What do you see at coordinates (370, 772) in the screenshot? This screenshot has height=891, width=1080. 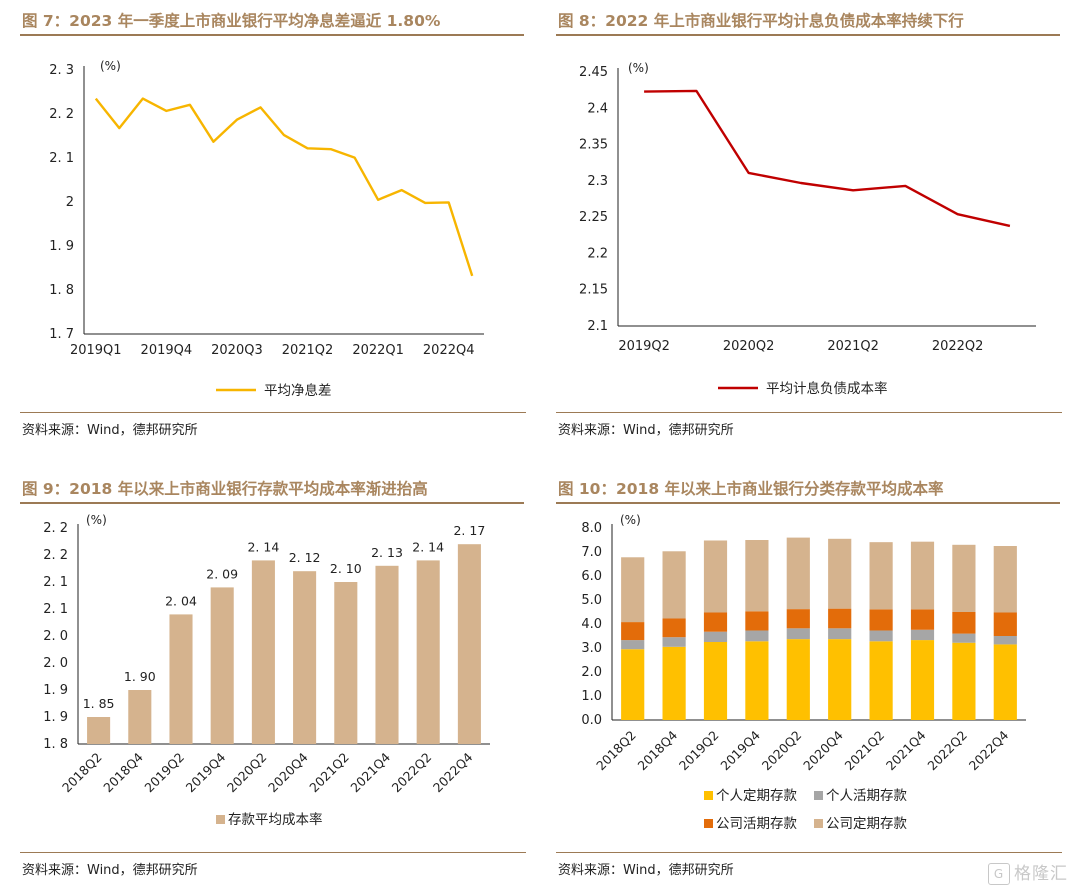 I see `x-tick-label: 2021Q4` at bounding box center [370, 772].